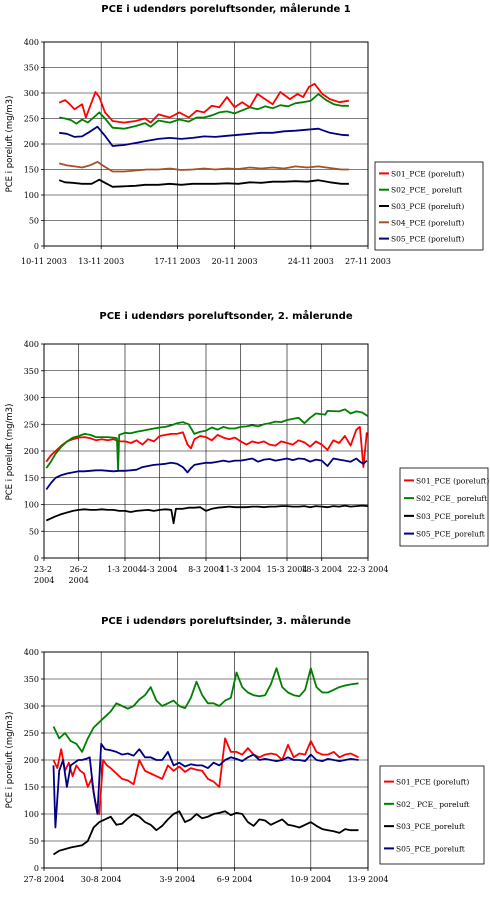 This screenshot has height=898, width=490. Describe the element at coordinates (178, 879) in the screenshot. I see `chart3-x-tick-label: 3-9 2004` at that location.